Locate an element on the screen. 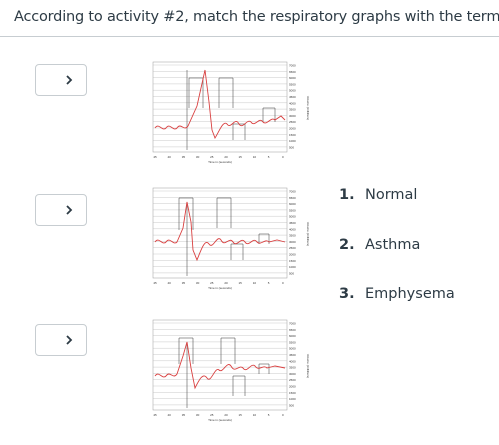 This screenshot has width=499, height=445. graph-1-answer-select is located at coordinates (61, 80).